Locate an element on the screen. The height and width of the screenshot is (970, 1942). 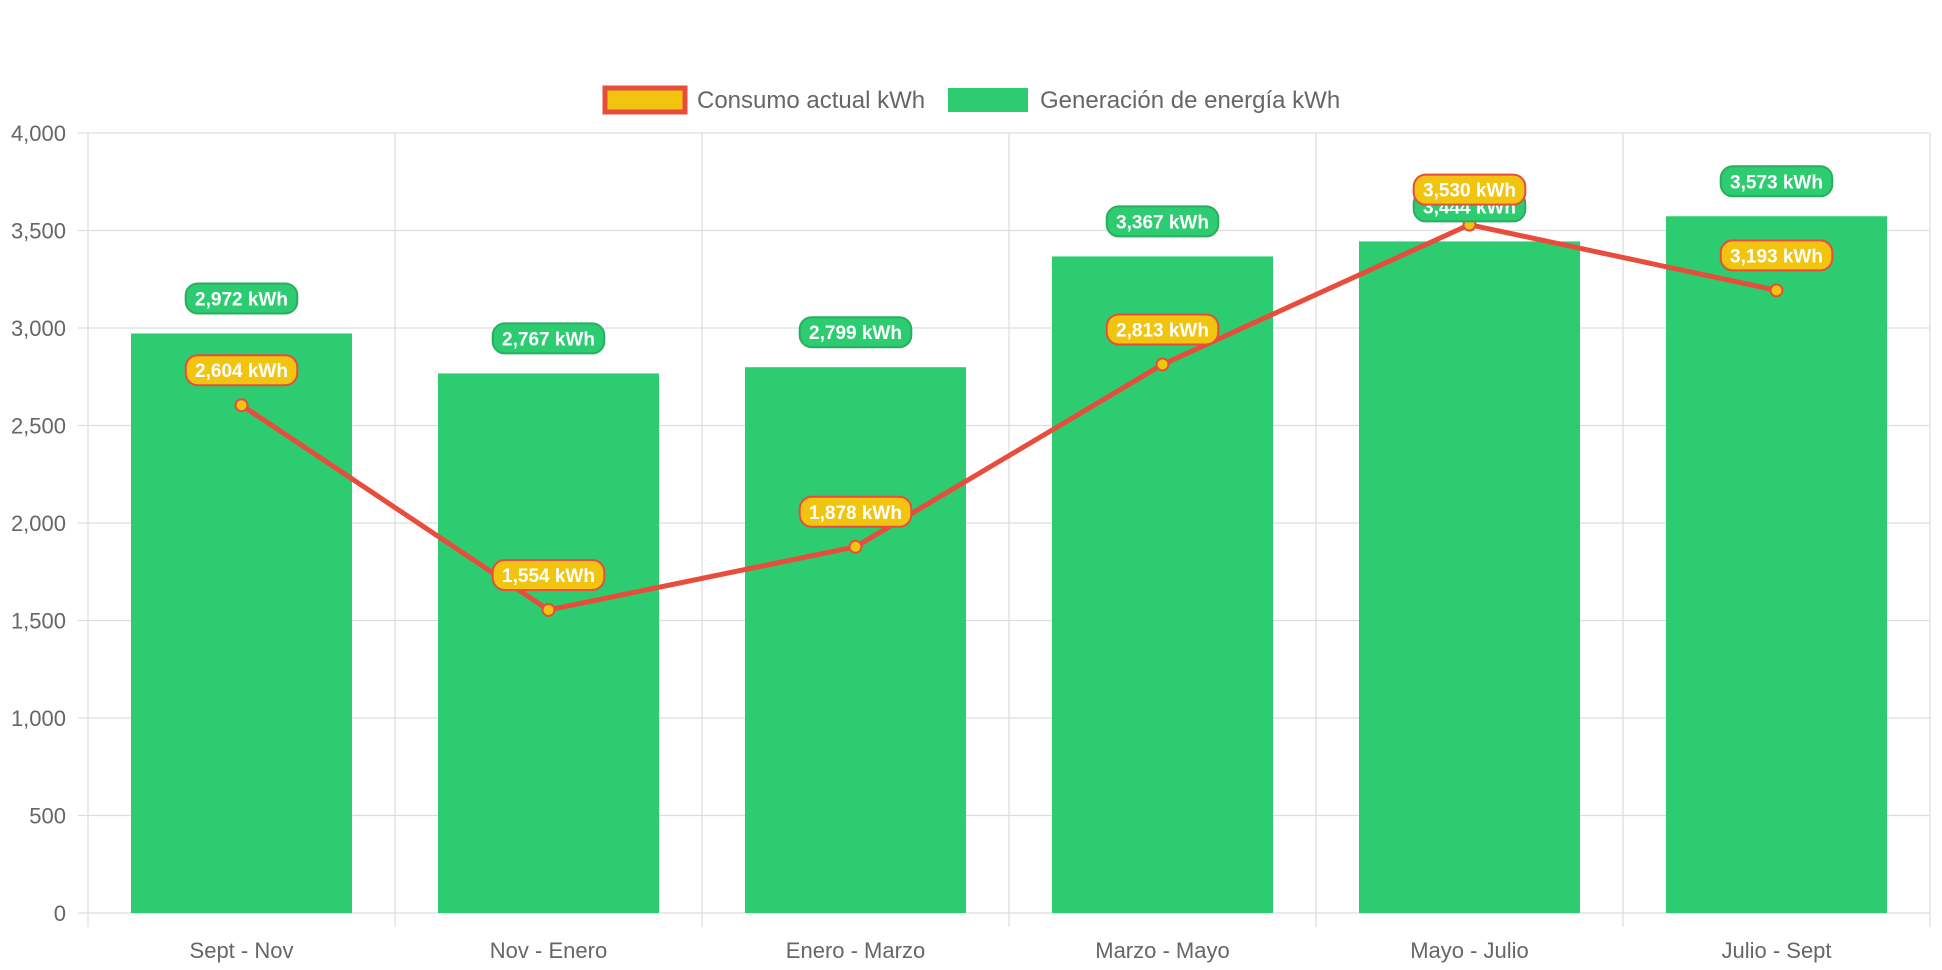
x-tick-label: Nov - Enero is located at coordinates (548, 950).